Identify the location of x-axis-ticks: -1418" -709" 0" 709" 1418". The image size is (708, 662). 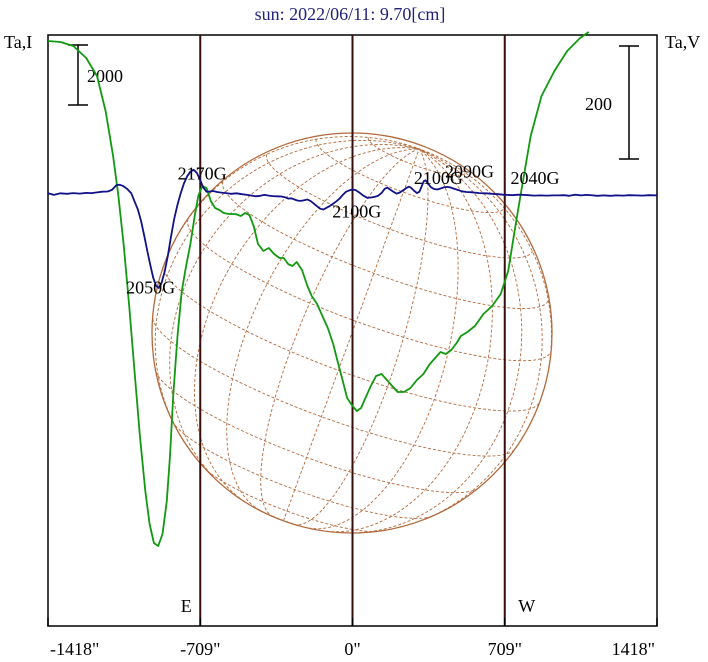
(352, 638).